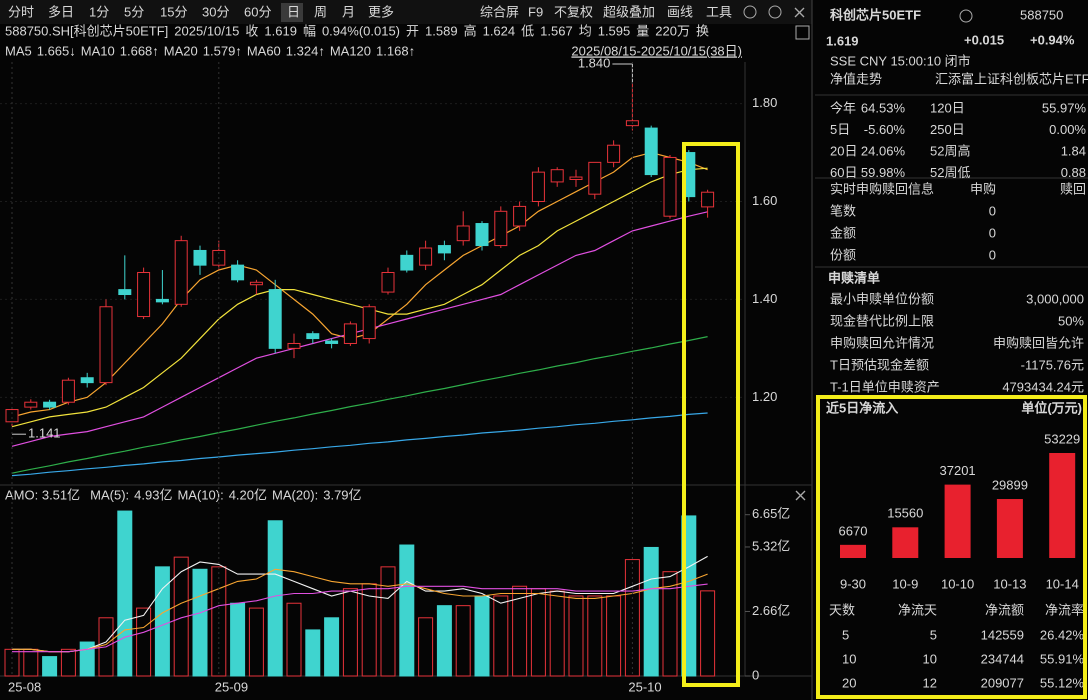 The width and height of the screenshot is (1088, 700). I want to click on volume-legend: AMO: 3.51亿, so click(42, 494).